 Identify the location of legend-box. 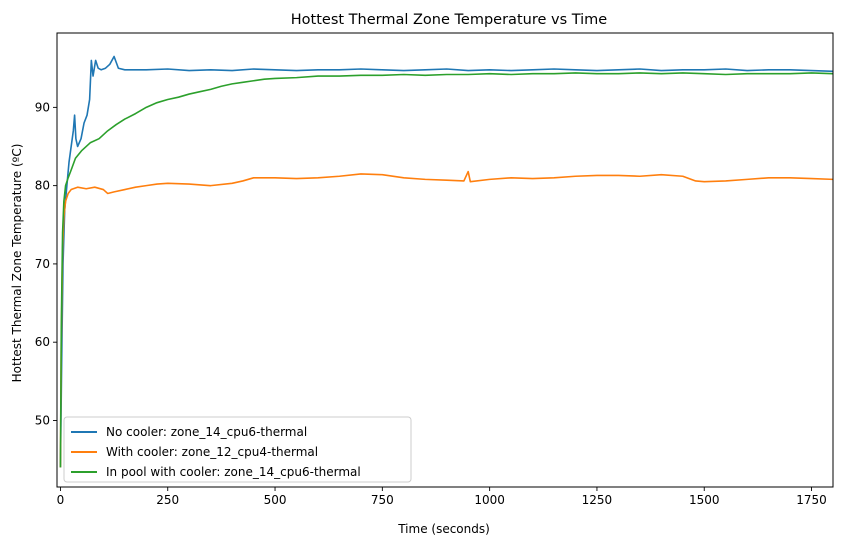
(237, 449).